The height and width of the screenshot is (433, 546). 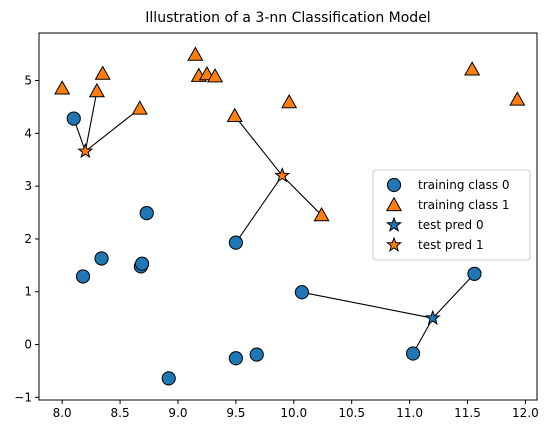 What do you see at coordinates (235, 413) in the screenshot?
I see `x-tick-label: 9.5` at bounding box center [235, 413].